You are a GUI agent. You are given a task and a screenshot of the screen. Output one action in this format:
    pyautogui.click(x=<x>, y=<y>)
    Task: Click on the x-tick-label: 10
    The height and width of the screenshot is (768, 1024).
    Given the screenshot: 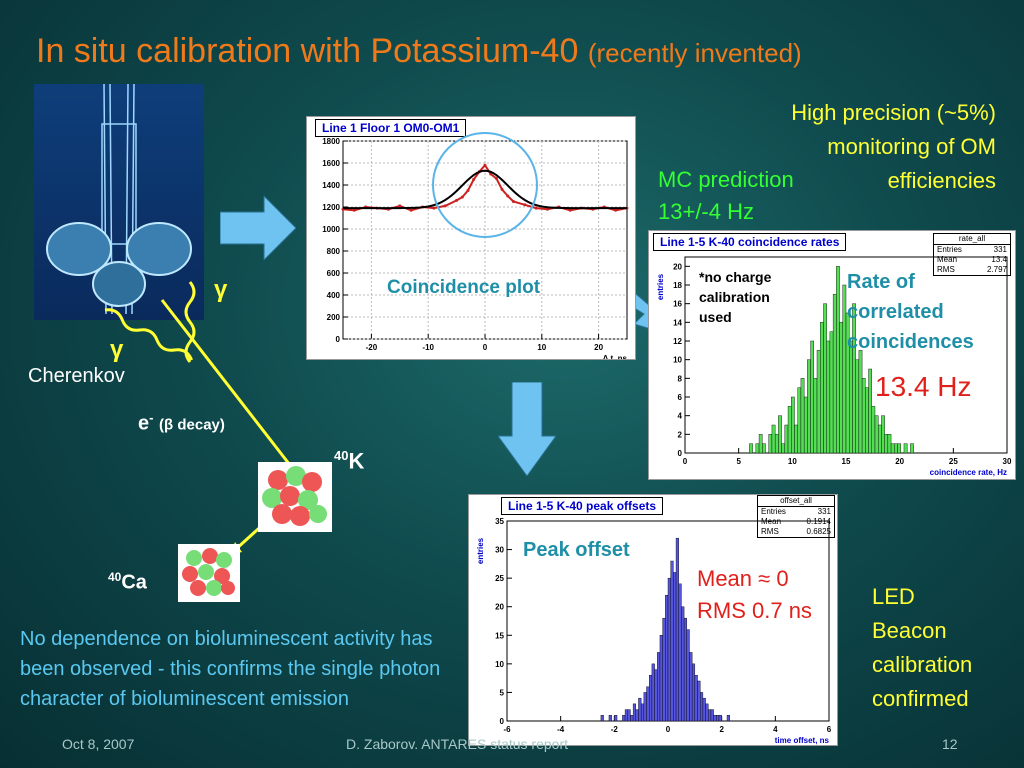 What is the action you would take?
    pyautogui.click(x=792, y=461)
    